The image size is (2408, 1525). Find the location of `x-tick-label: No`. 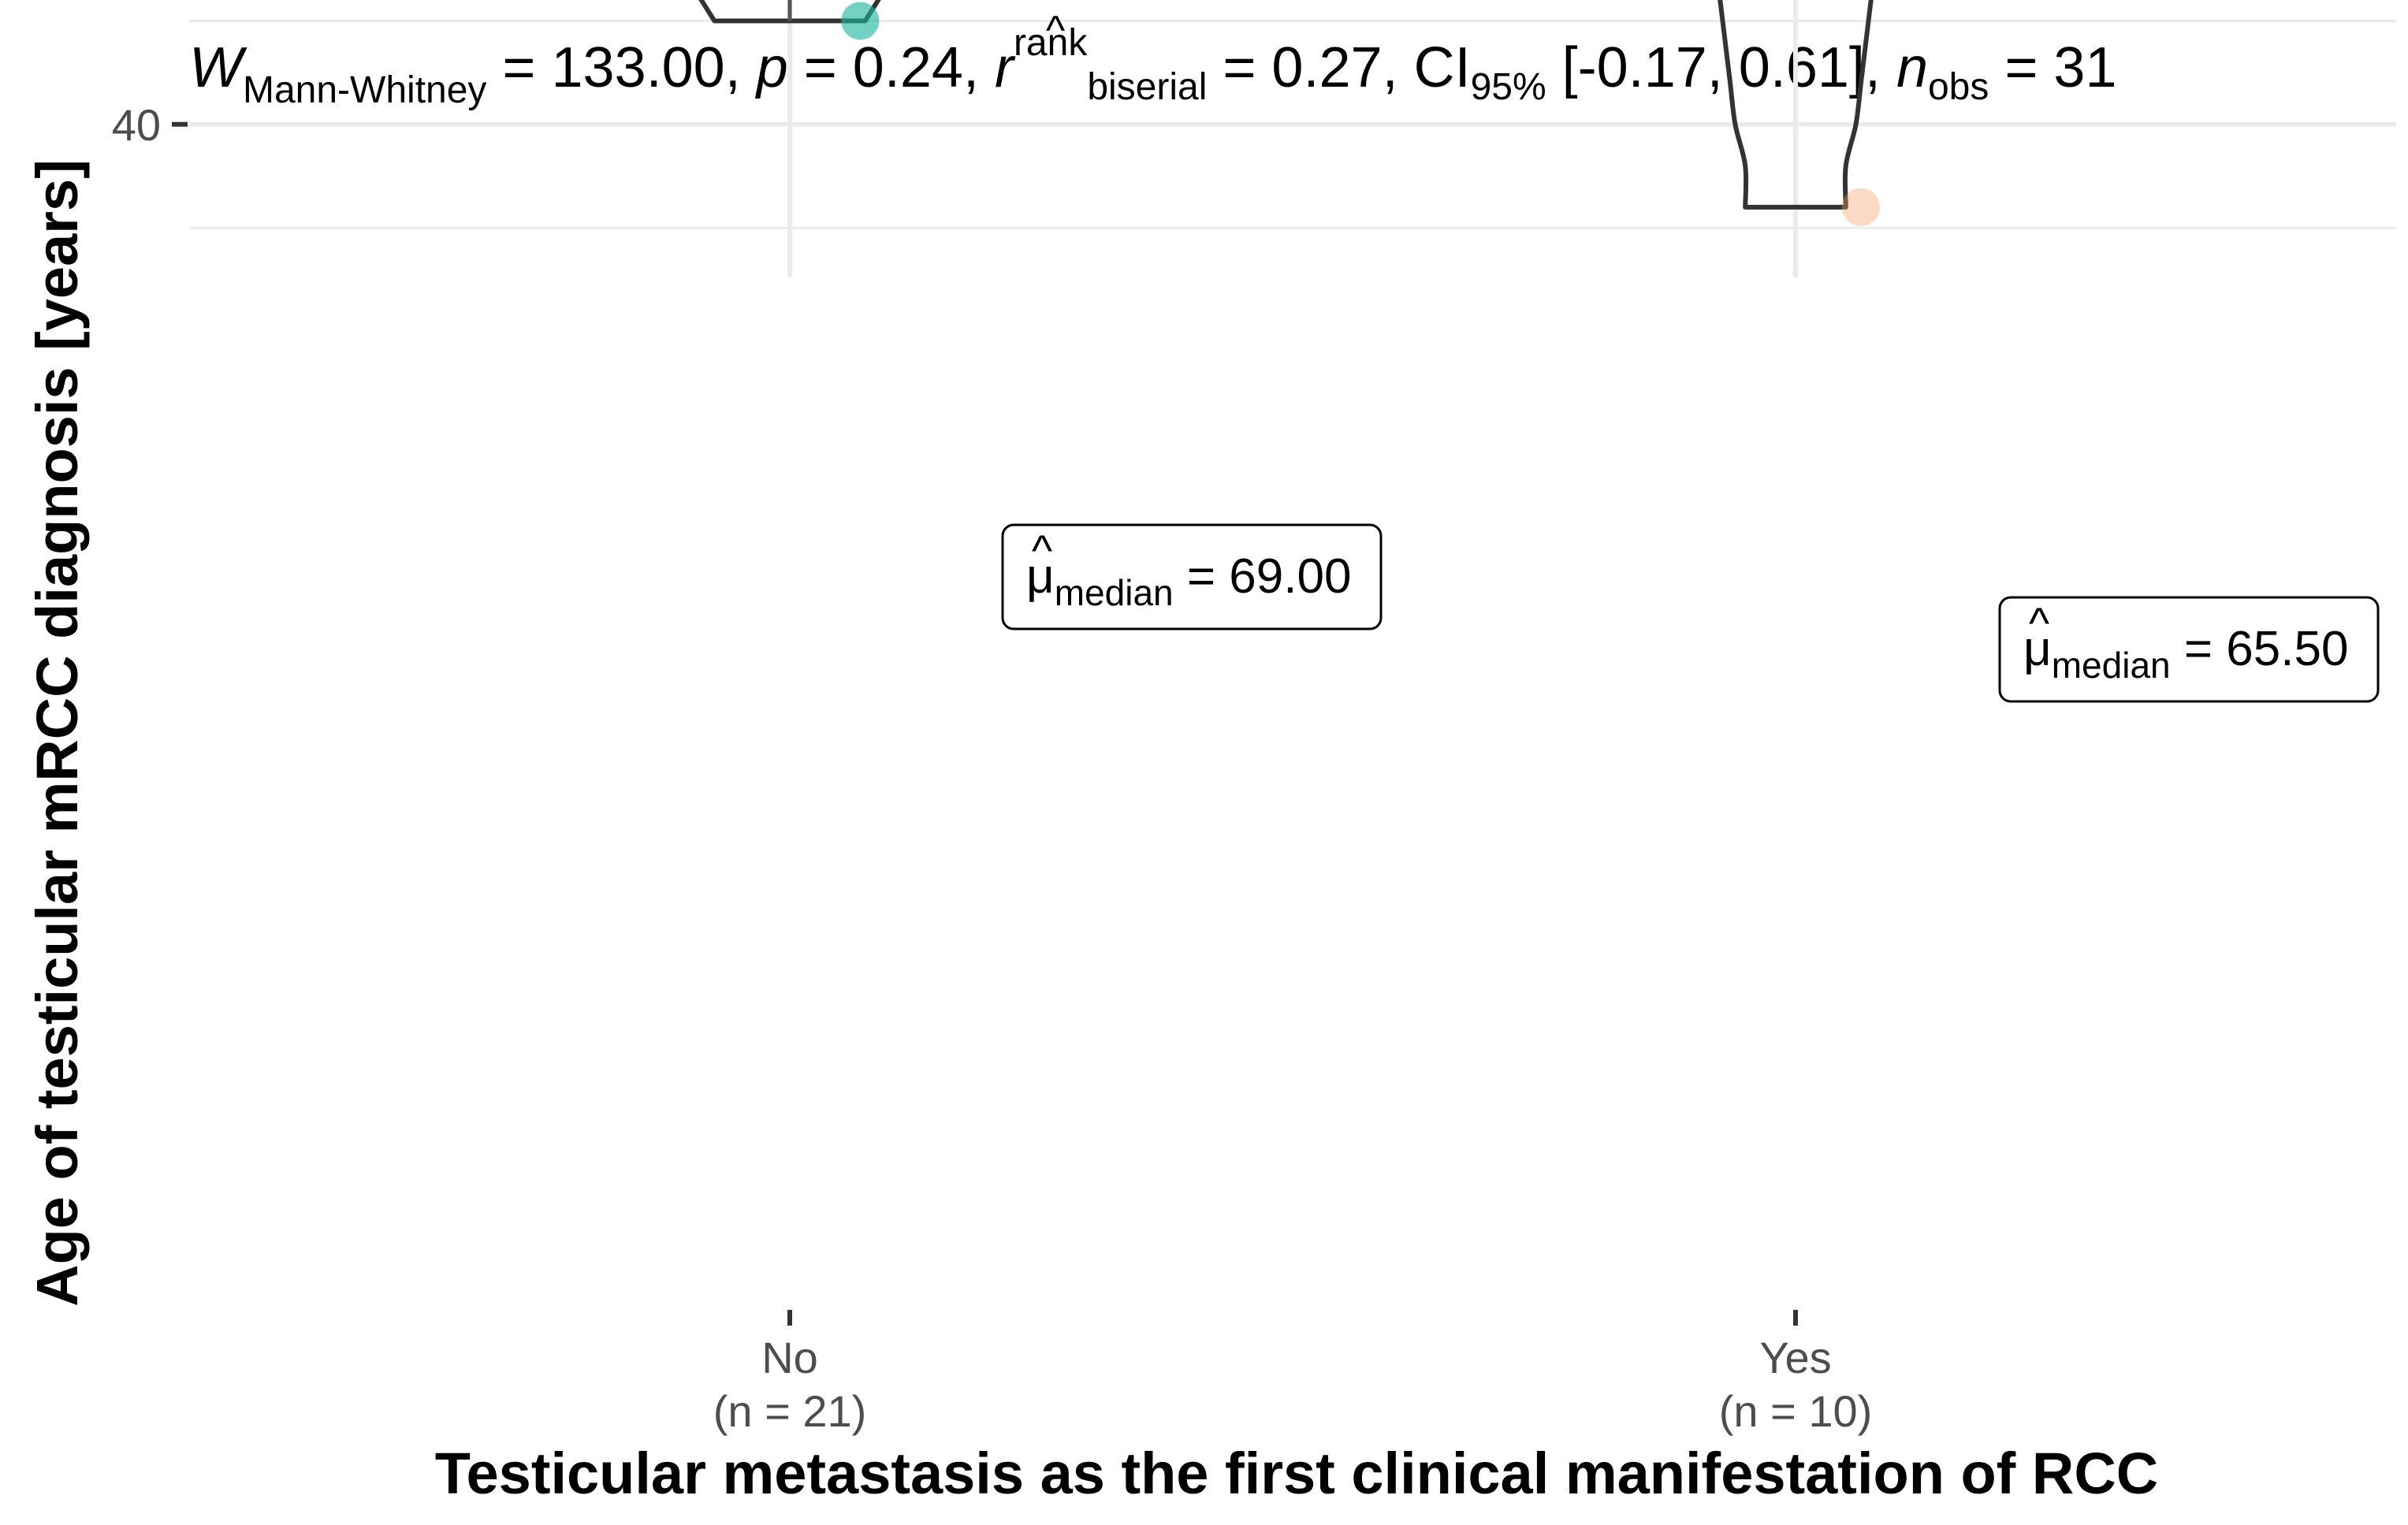

x-tick-label: No is located at coordinates (789, 1357).